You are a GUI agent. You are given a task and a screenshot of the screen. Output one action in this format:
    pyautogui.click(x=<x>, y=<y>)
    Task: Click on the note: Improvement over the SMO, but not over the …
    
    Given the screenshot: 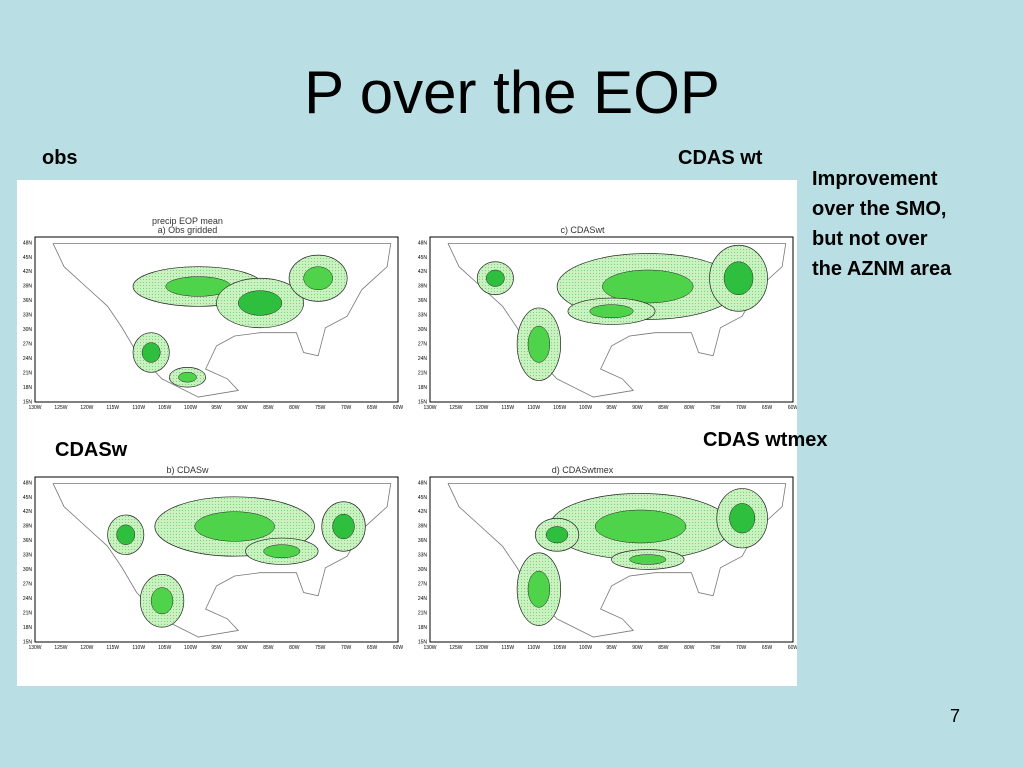 What is the action you would take?
    pyautogui.click(x=881, y=224)
    